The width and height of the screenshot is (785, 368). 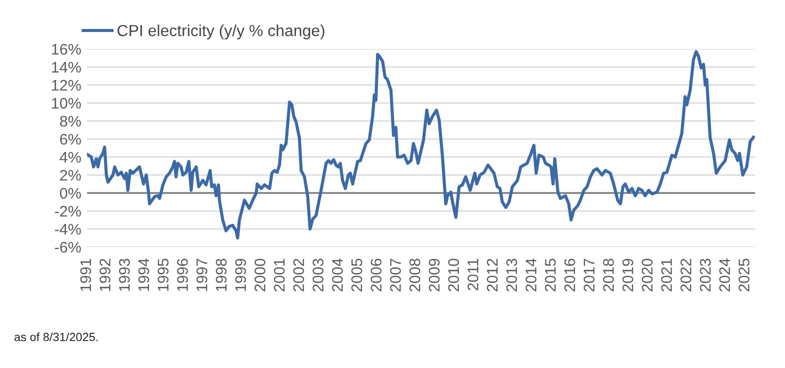 I want to click on y-tick-label: -2%, so click(x=67, y=211).